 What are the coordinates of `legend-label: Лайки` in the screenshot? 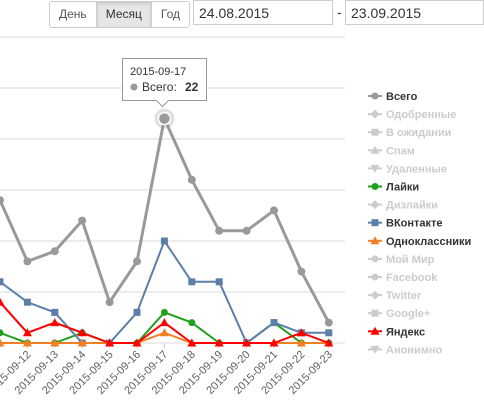 It's located at (402, 188).